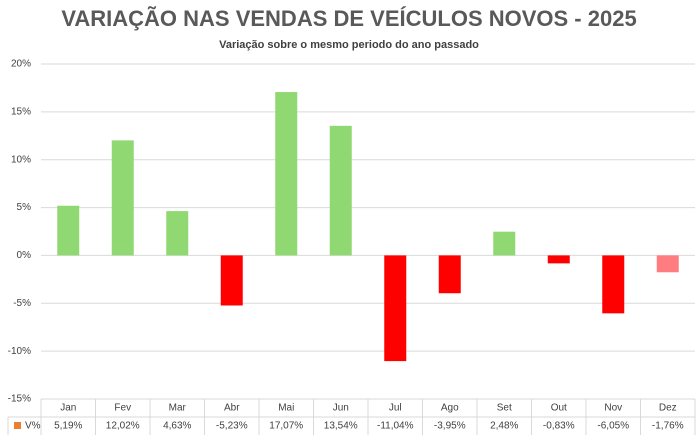 The height and width of the screenshot is (435, 698). Describe the element at coordinates (21, 159) in the screenshot. I see `y-tick-label: 10%` at that location.